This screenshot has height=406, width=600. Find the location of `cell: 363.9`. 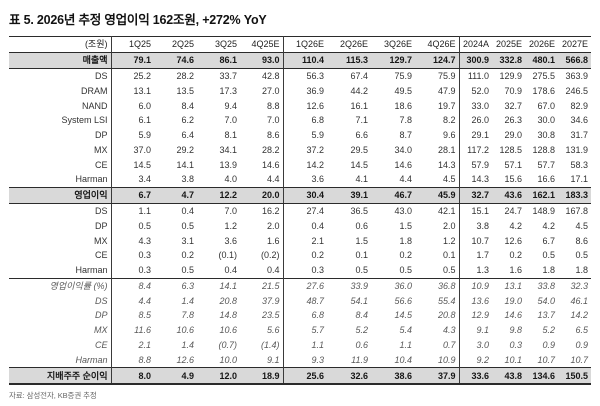

cell: 363.9 is located at coordinates (576, 75).